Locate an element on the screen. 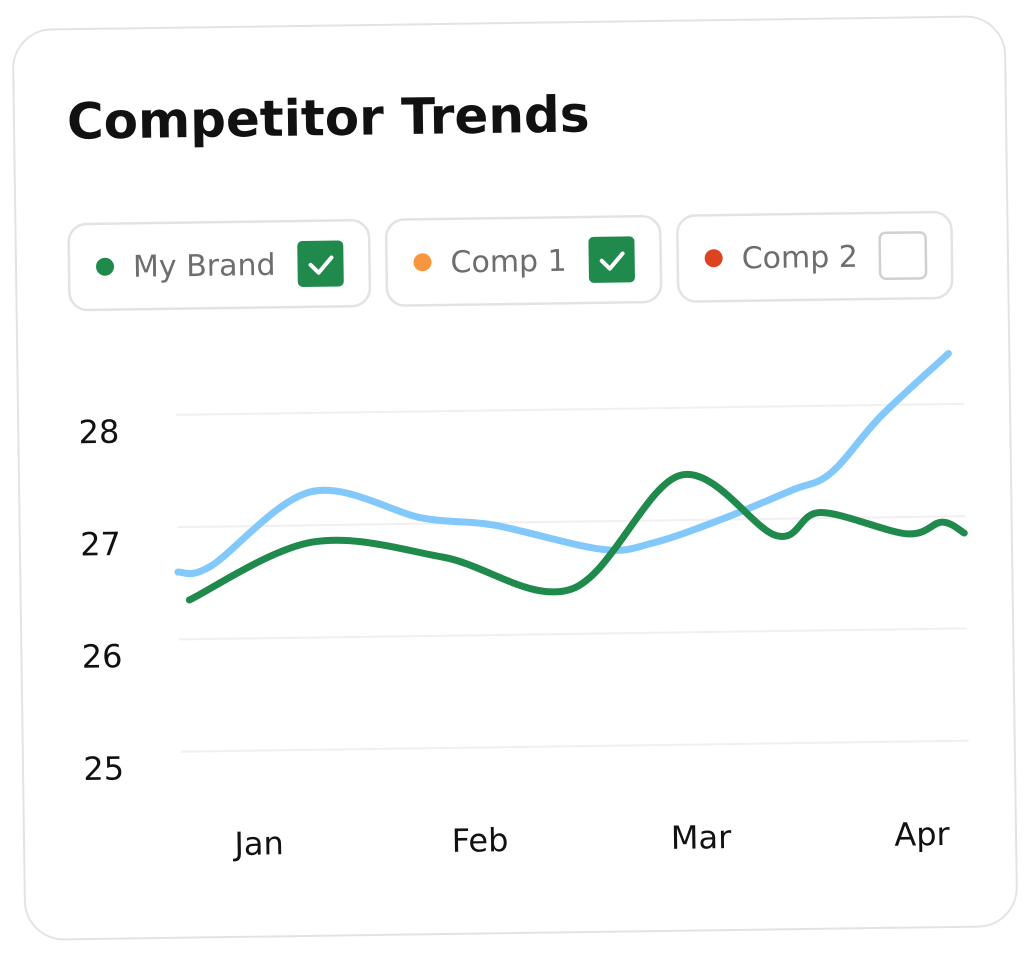  legend-item is located at coordinates (219, 265).